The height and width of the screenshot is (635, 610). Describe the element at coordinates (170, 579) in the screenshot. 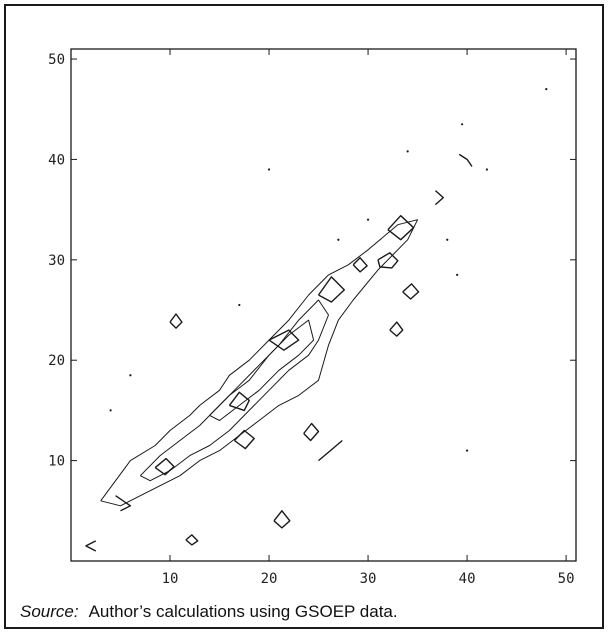

I see `x-tick-label-10: 10` at that location.